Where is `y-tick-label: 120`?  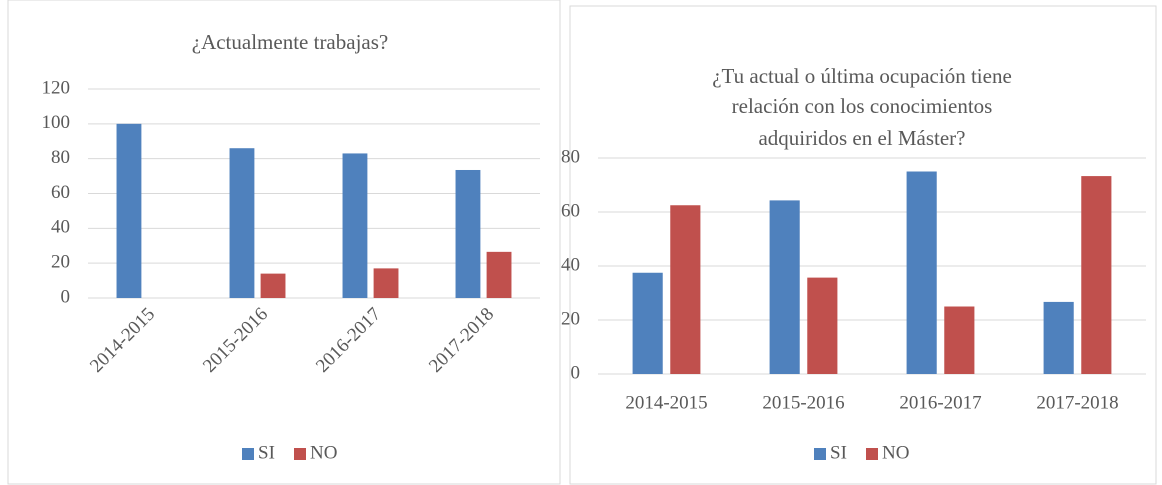
y-tick-label: 120 is located at coordinates (56, 87).